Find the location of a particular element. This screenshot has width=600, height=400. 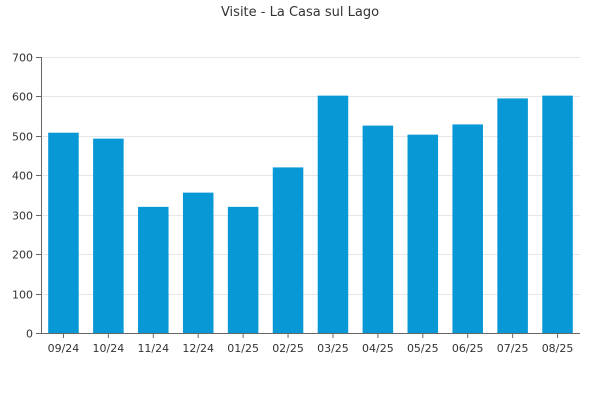

x-tick-label: 09/24 is located at coordinates (64, 348).